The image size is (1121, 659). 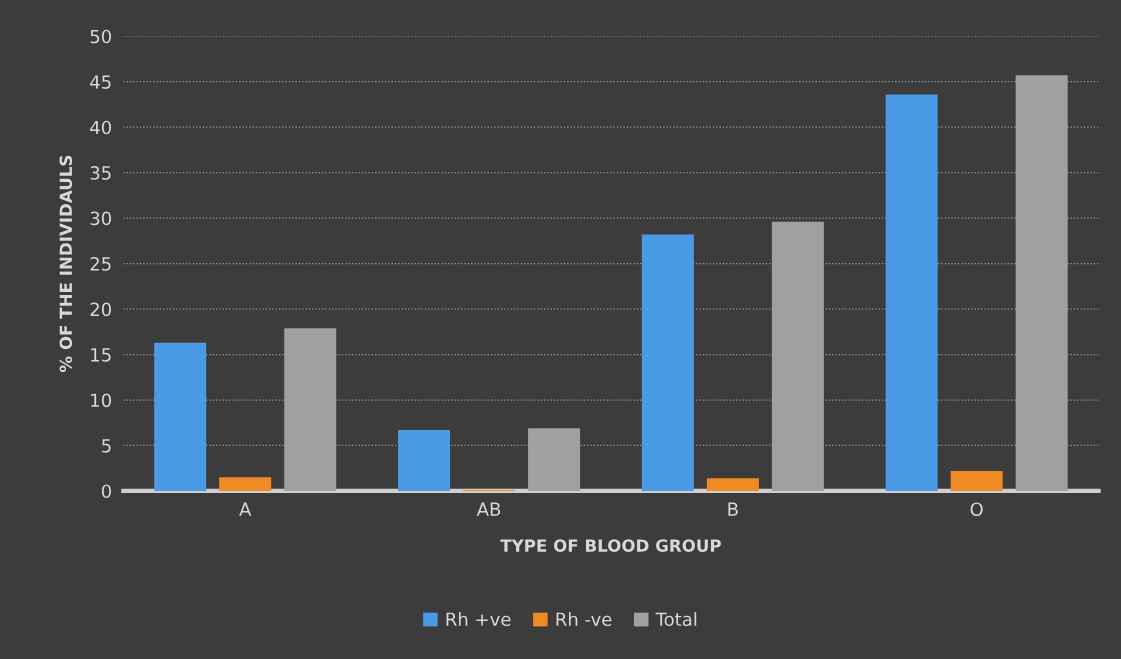 What do you see at coordinates (106, 491) in the screenshot?
I see `y-tick-label: 0` at bounding box center [106, 491].